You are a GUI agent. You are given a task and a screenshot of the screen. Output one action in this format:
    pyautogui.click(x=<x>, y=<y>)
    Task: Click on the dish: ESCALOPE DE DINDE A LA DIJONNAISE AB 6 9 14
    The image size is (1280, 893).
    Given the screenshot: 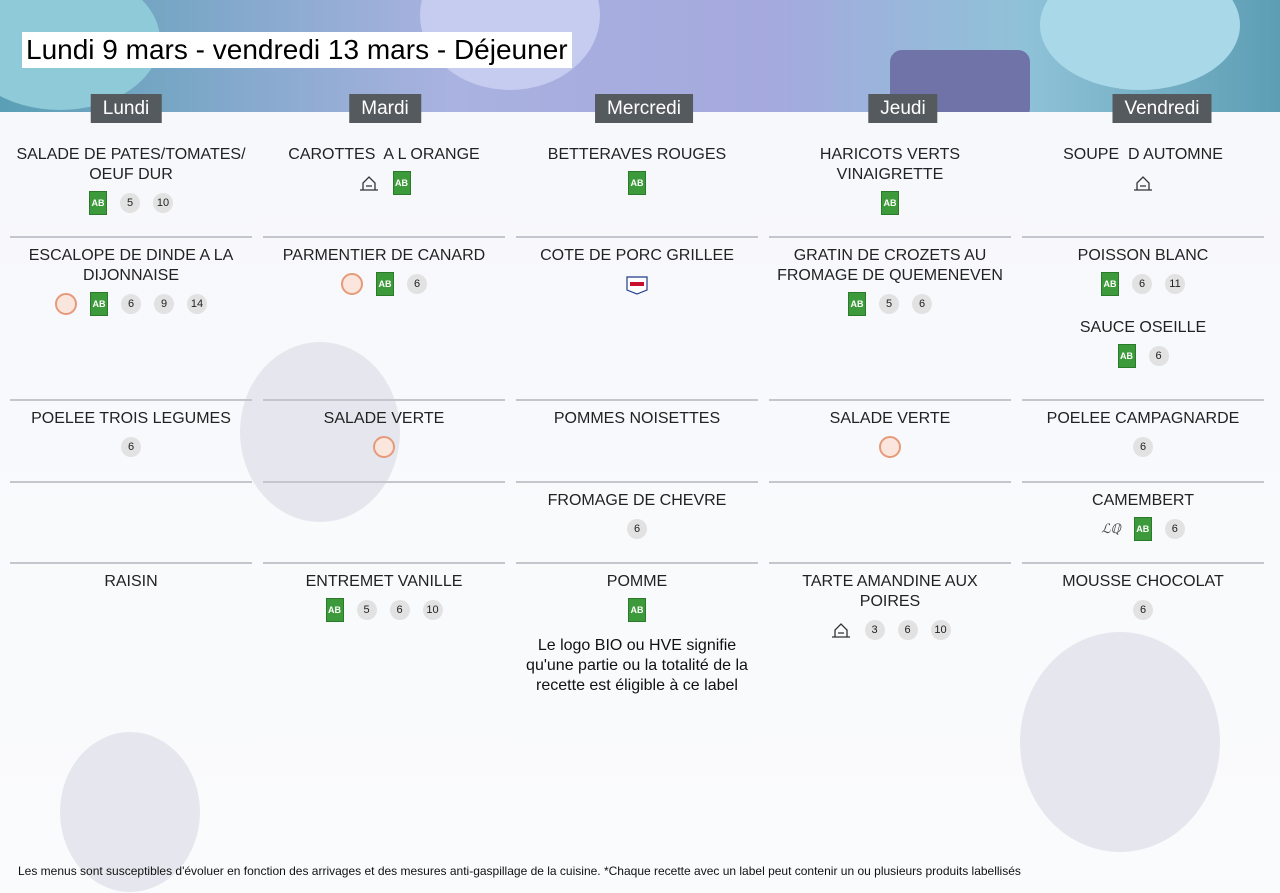 What is the action you would take?
    pyautogui.click(x=131, y=281)
    